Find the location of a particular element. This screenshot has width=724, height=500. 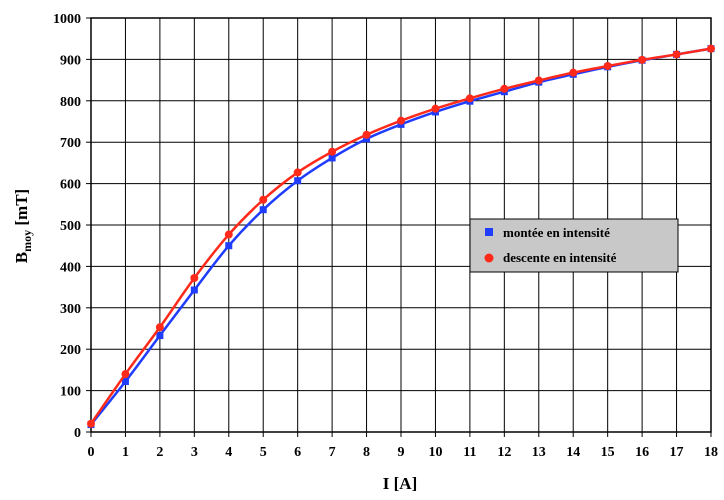

y-axis-title-main: B is located at coordinates (21, 257).